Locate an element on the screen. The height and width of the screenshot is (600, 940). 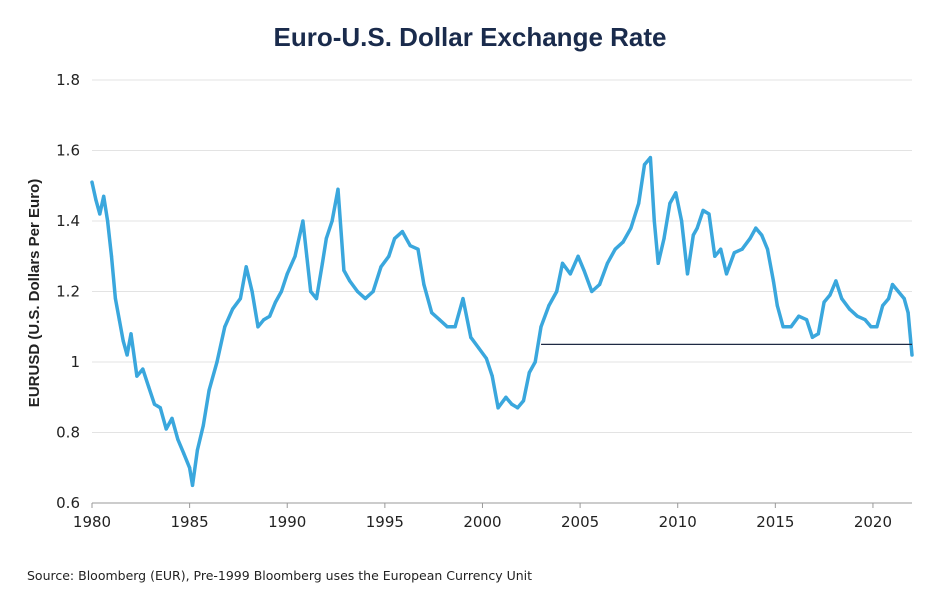
x-tick-label: 1985 is located at coordinates (190, 522).